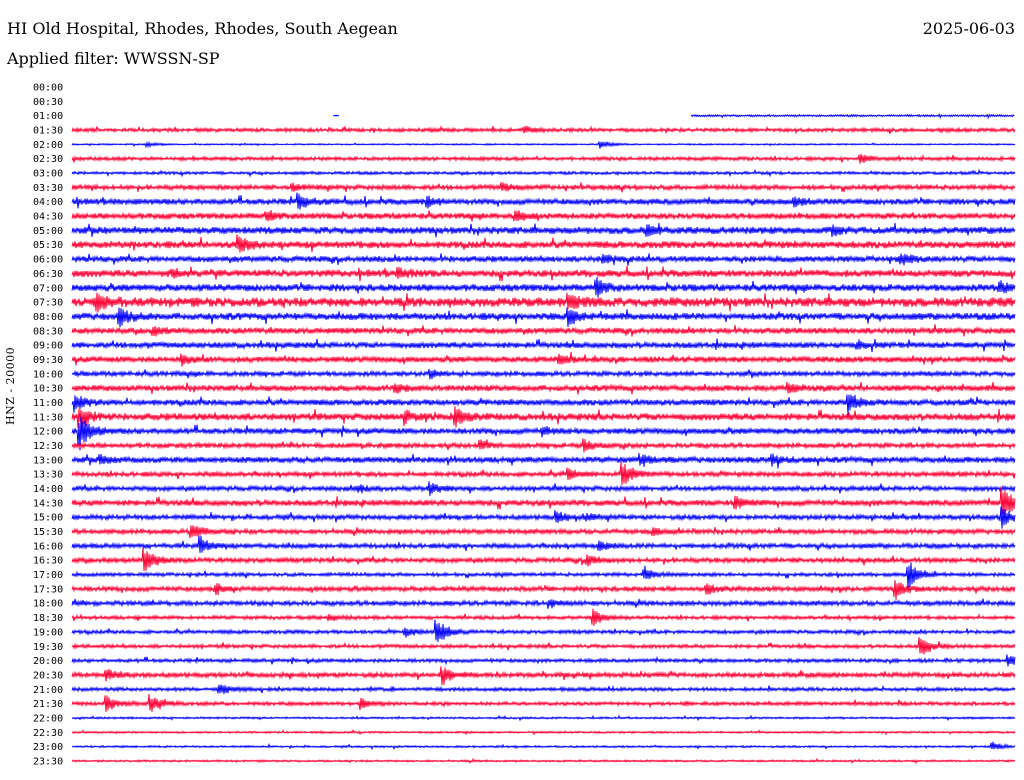  Describe the element at coordinates (48, 331) in the screenshot. I see `time-tick-label: 08:30` at that location.